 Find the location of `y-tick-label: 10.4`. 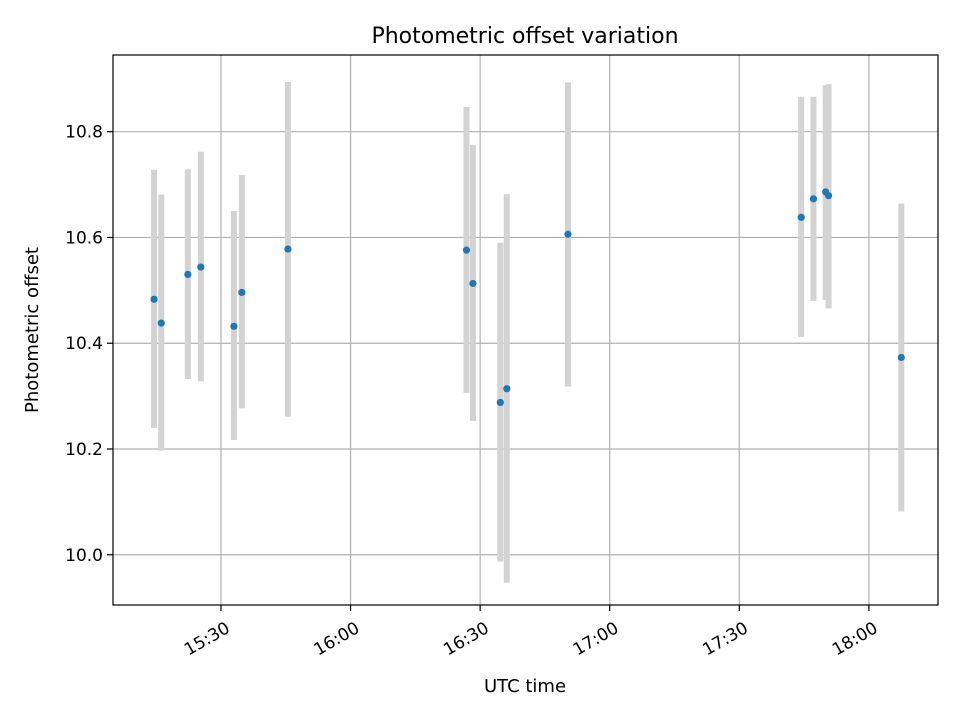

y-tick-label: 10.4 is located at coordinates (84, 344).